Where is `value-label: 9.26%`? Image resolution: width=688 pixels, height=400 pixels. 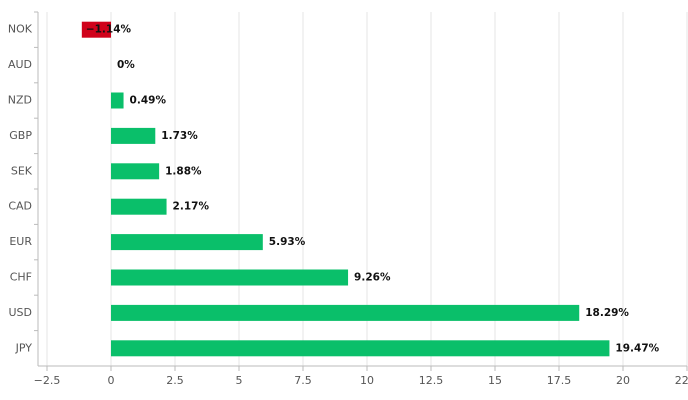
value-label: 9.26% is located at coordinates (372, 278).